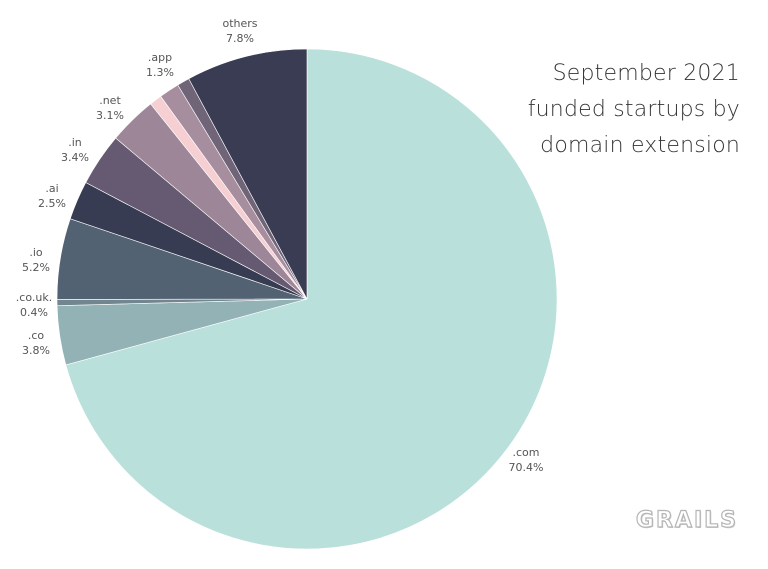 This screenshot has width=768, height=569. I want to click on slice-value-label: 3.1%, so click(110, 115).